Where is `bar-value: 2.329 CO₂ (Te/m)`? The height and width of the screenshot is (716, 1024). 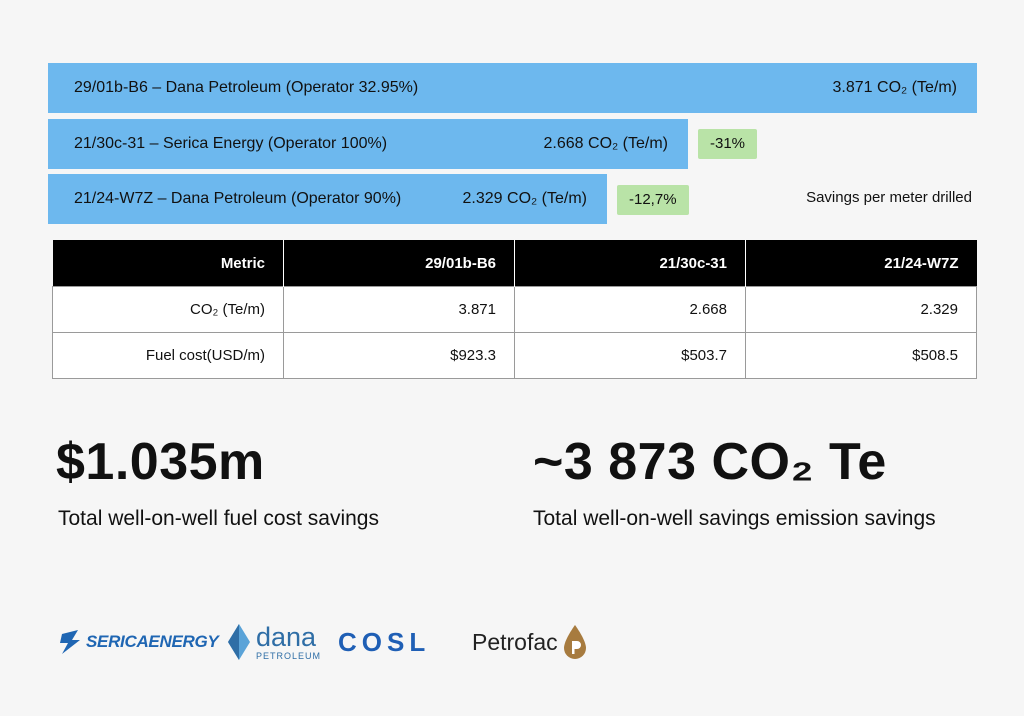 bar-value: 2.329 CO₂ (Te/m) is located at coordinates (524, 198).